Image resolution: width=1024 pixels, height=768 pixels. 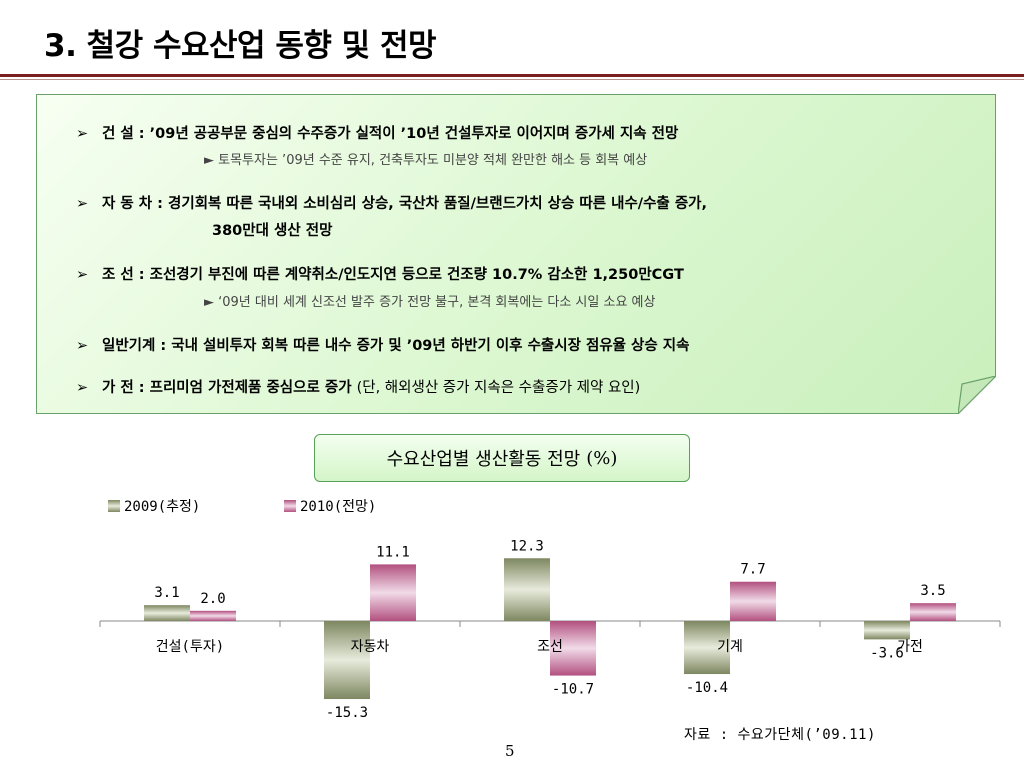 I want to click on page-fold-corner, so click(x=977, y=395).